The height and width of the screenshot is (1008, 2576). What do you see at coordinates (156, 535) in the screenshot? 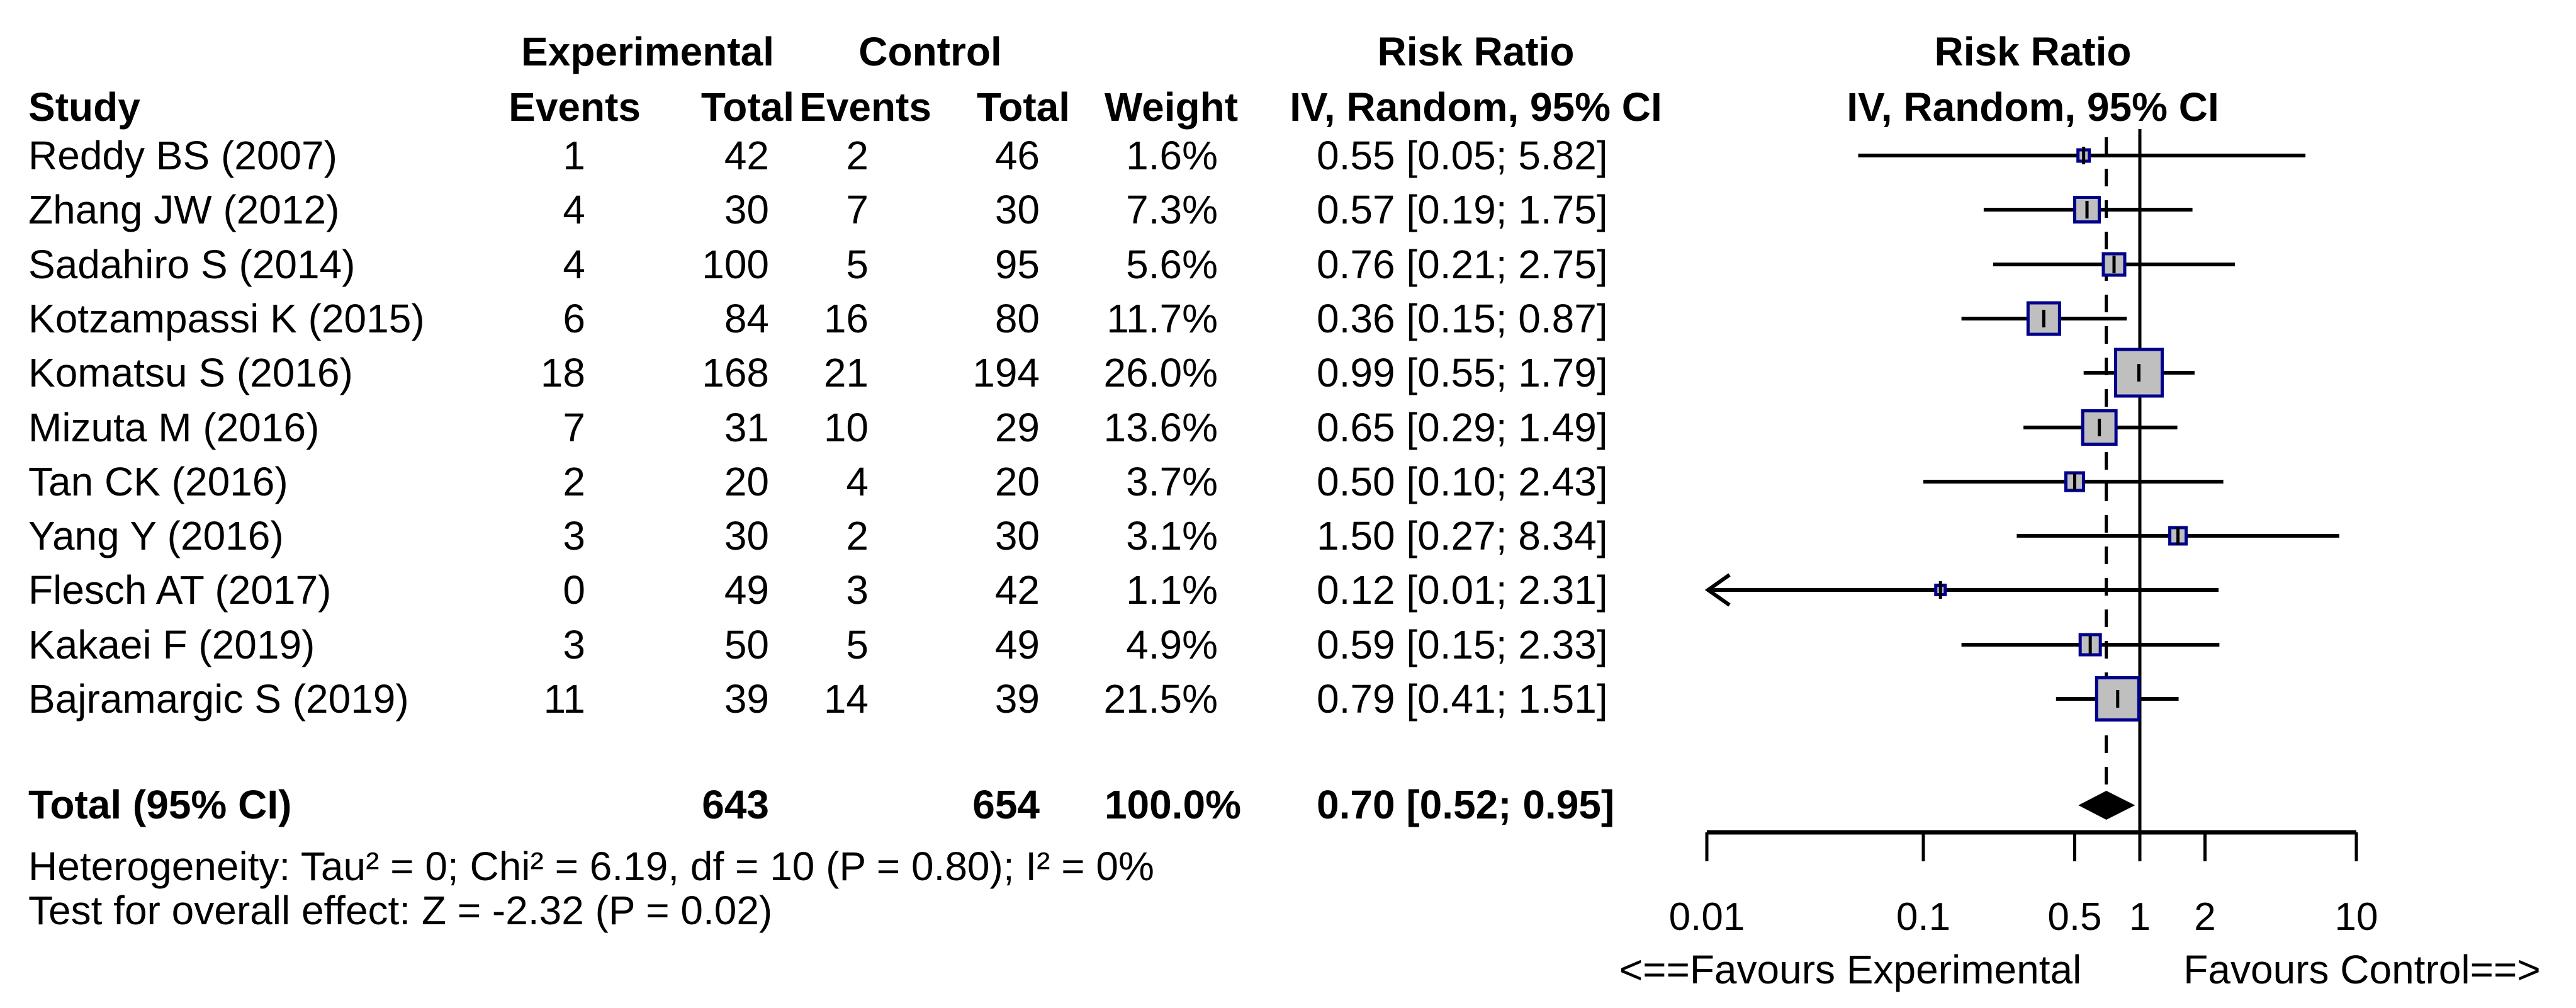
I see `study-name: Yang Y (2016)` at bounding box center [156, 535].